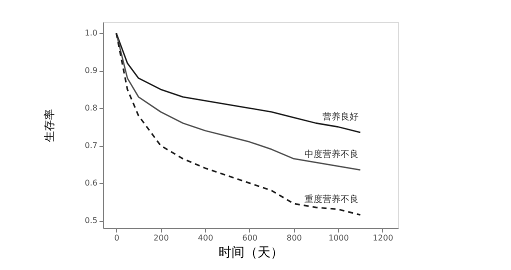 The image size is (511, 270). Describe the element at coordinates (383, 238) in the screenshot. I see `x-tick-label: 1200` at that location.